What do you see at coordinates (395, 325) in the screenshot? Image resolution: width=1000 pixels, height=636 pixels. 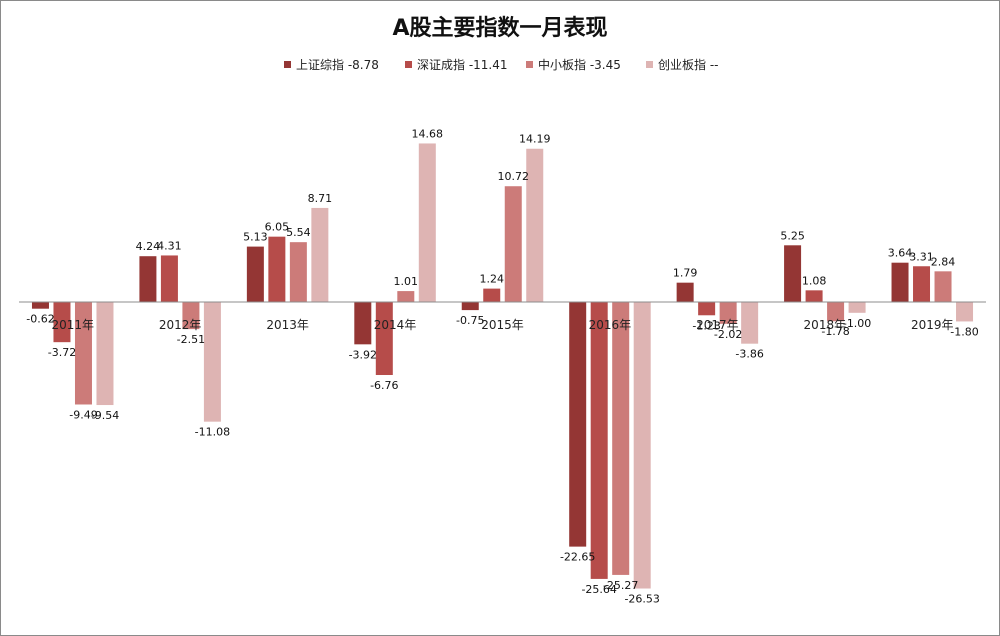 I see `category-label-4: 2014年` at bounding box center [395, 325].